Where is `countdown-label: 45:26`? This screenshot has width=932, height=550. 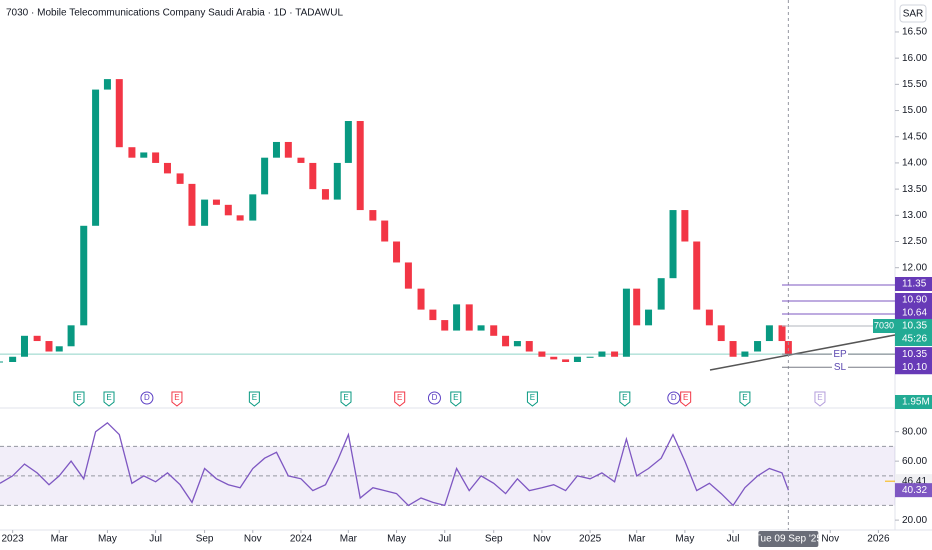 countdown-label: 45:26 is located at coordinates (914, 339).